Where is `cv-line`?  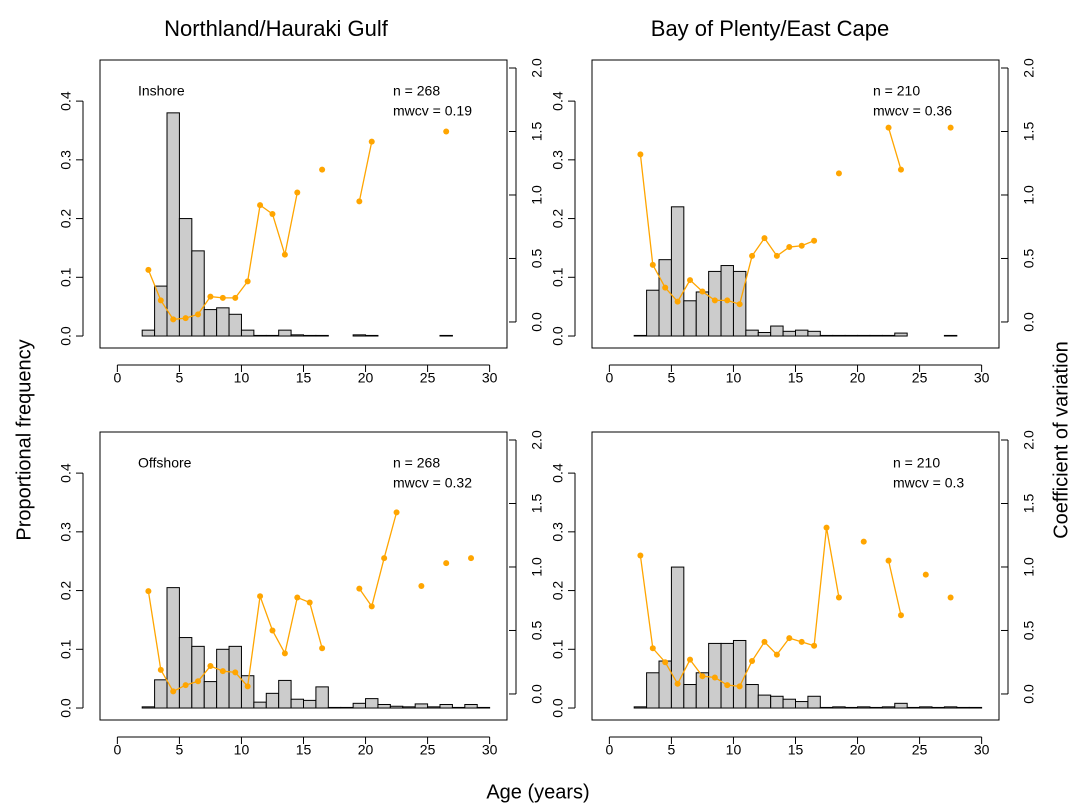 cv-line is located at coordinates (365, 171).